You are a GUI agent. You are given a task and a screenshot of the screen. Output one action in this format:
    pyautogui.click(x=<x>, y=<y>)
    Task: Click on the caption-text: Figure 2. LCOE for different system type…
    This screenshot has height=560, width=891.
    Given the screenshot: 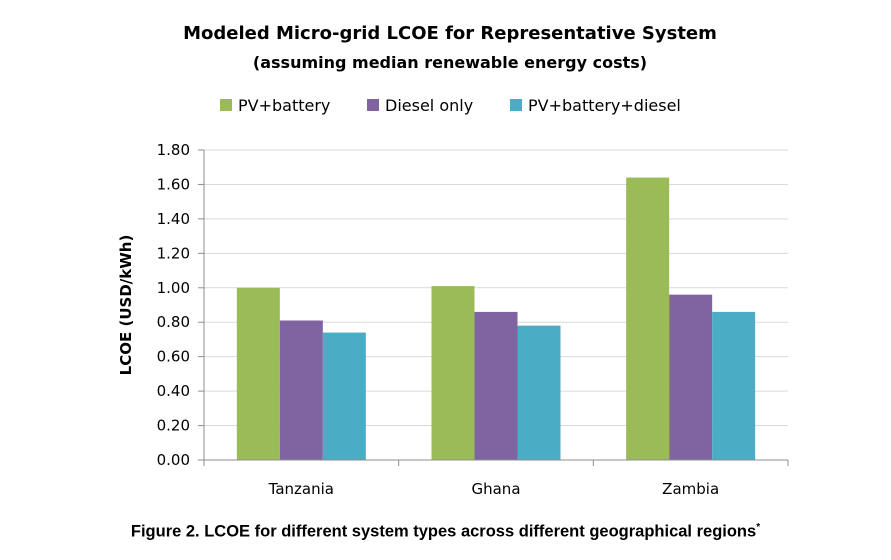 What is the action you would take?
    pyautogui.click(x=443, y=531)
    